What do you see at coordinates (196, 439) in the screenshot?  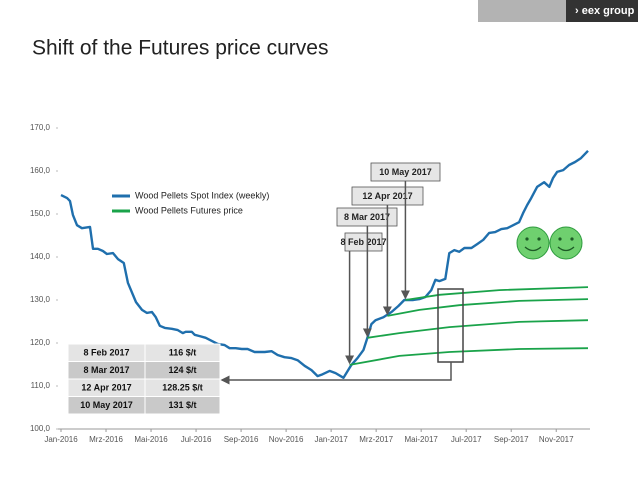 I see `x-tick-label: Jul-2016` at bounding box center [196, 439].